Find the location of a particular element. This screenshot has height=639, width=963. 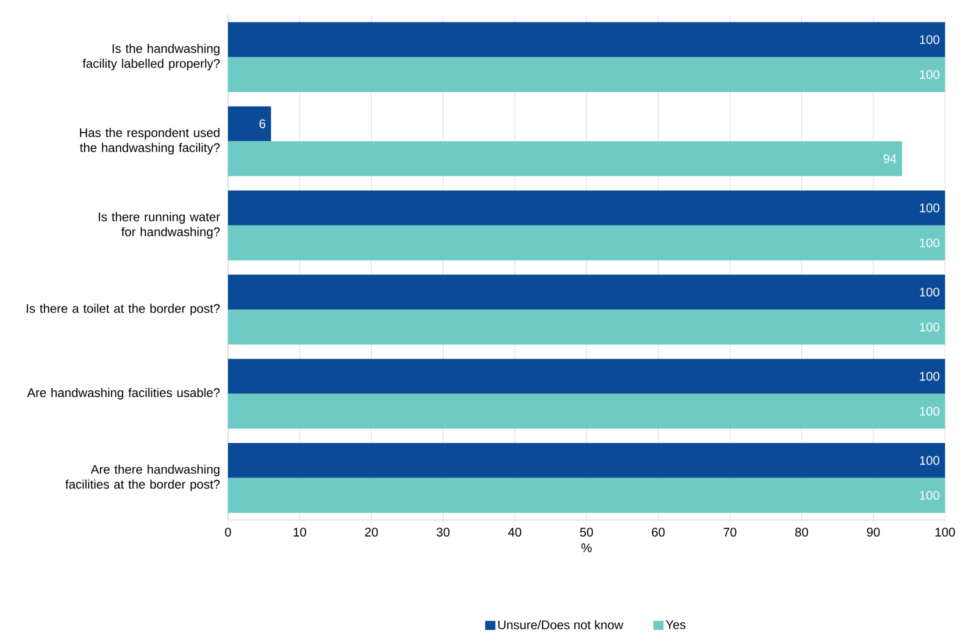

x-tick-label: 100 is located at coordinates (945, 532).